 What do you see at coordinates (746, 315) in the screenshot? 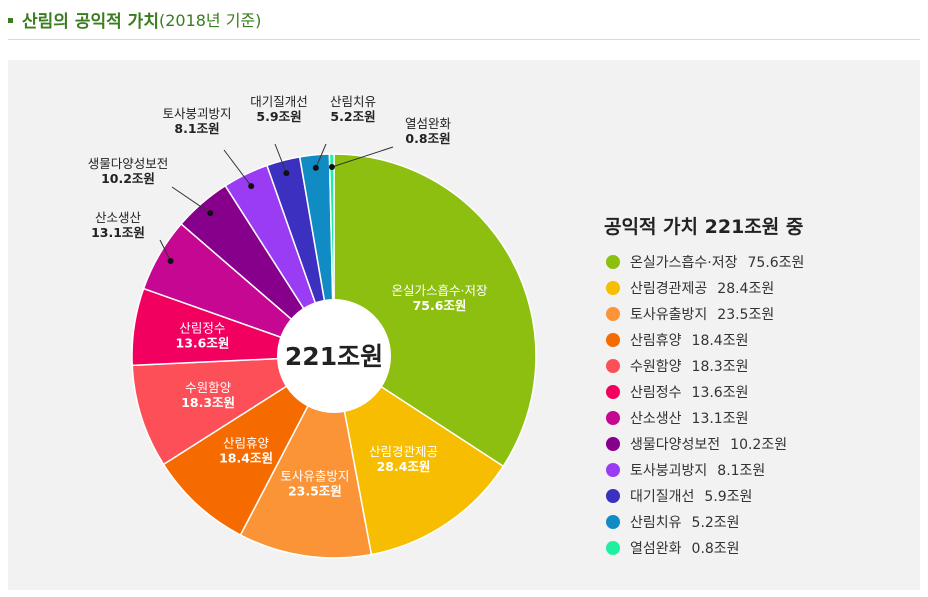
I see `legend-value: 23.5조원` at bounding box center [746, 315].